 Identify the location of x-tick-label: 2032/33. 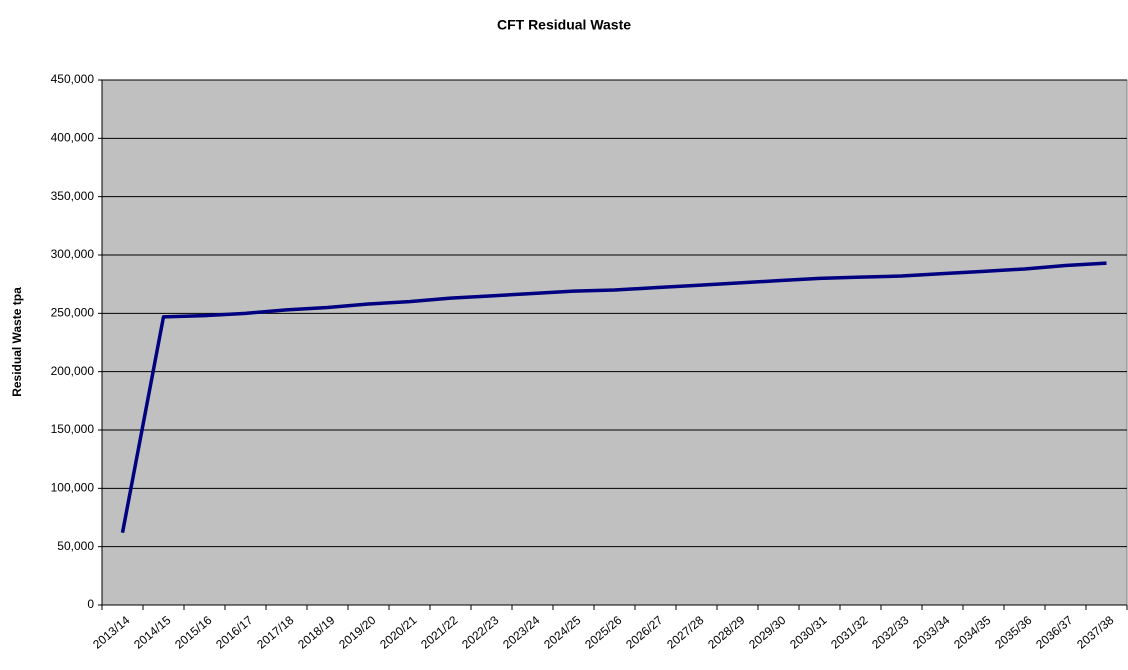
(890, 632).